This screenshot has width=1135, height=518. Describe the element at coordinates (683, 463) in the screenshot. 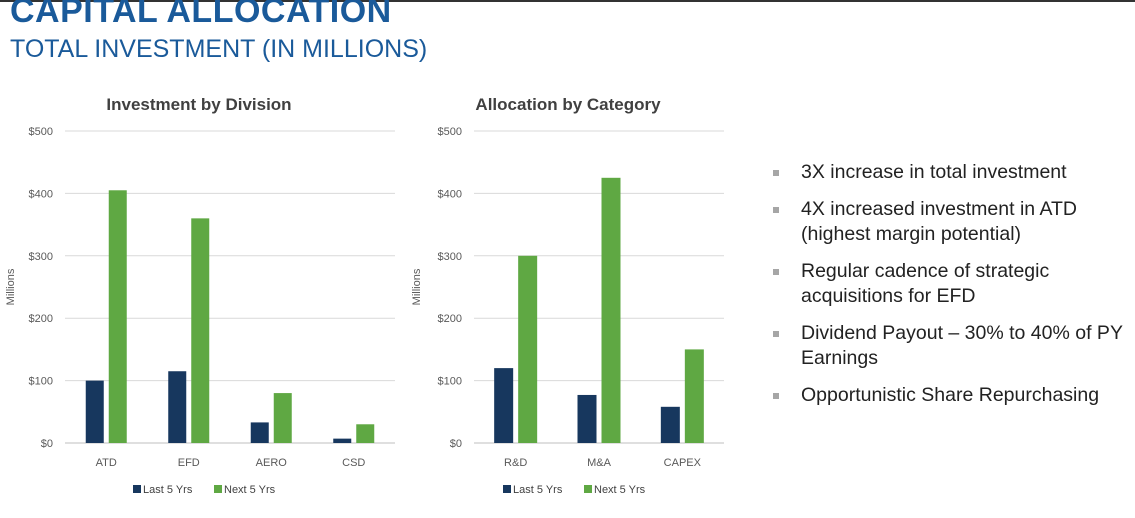

I see `x-tick-label: CAPEX` at that location.